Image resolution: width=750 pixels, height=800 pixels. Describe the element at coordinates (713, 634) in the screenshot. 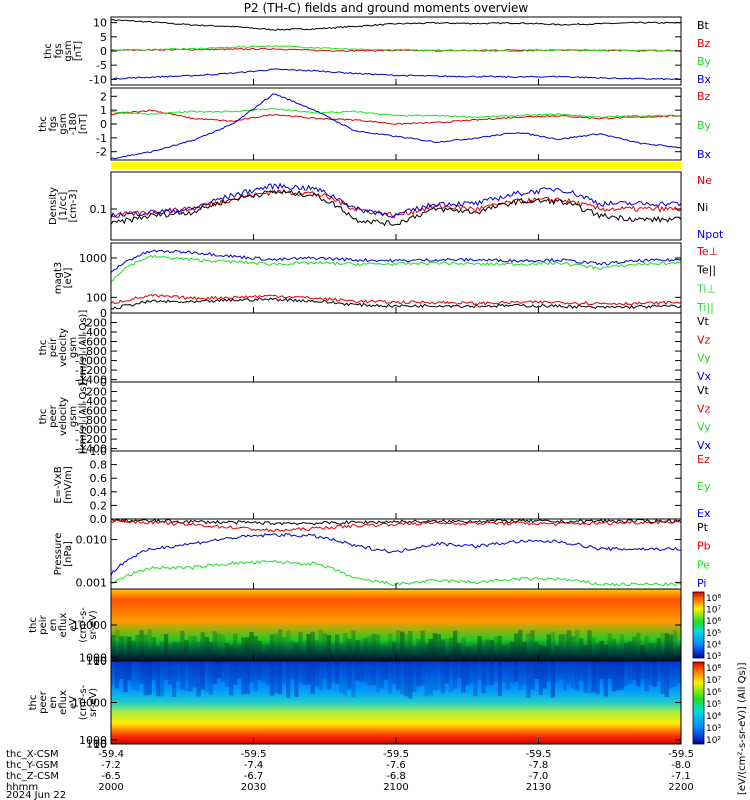

I see `colorbar-top-tick-label: 10⁵` at that location.